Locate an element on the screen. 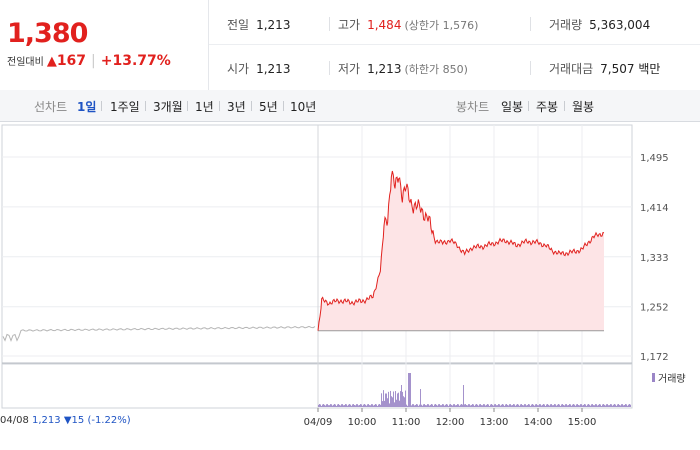 The height and width of the screenshot is (450, 700). period-3y-button: 3년 is located at coordinates (236, 107).